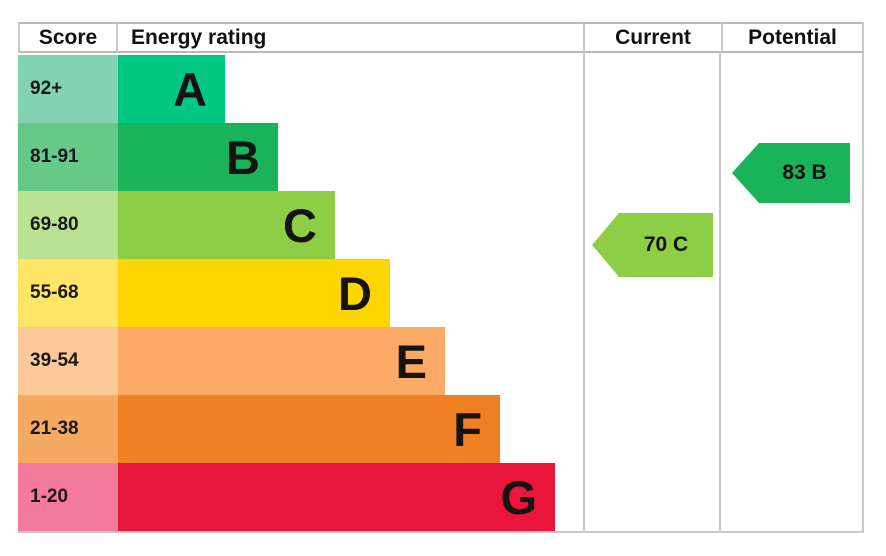  What do you see at coordinates (792, 37) in the screenshot?
I see `header-potential: Potential` at bounding box center [792, 37].